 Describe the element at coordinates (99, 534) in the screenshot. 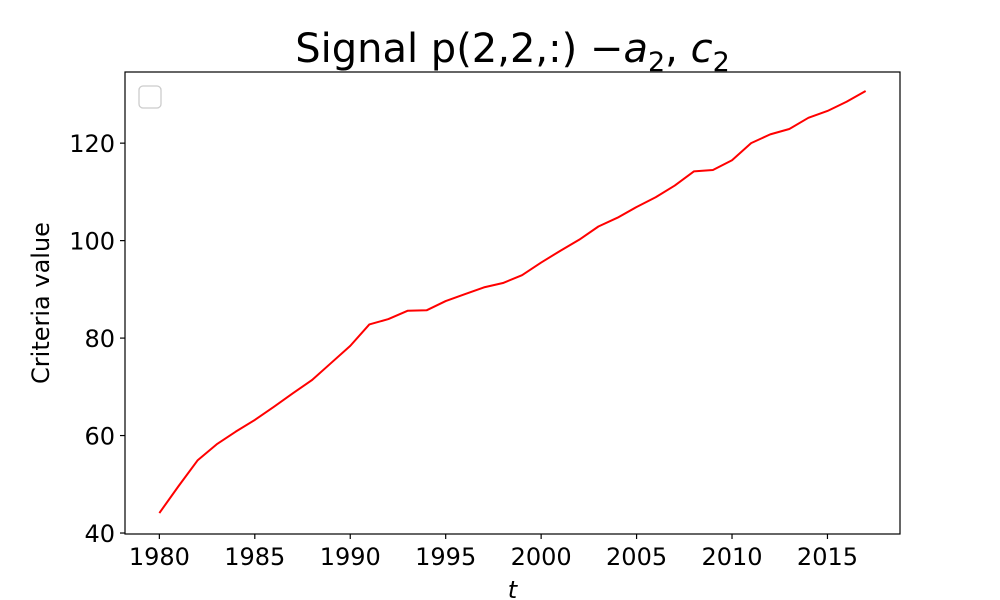

I see `y-tick-label: 40` at that location.